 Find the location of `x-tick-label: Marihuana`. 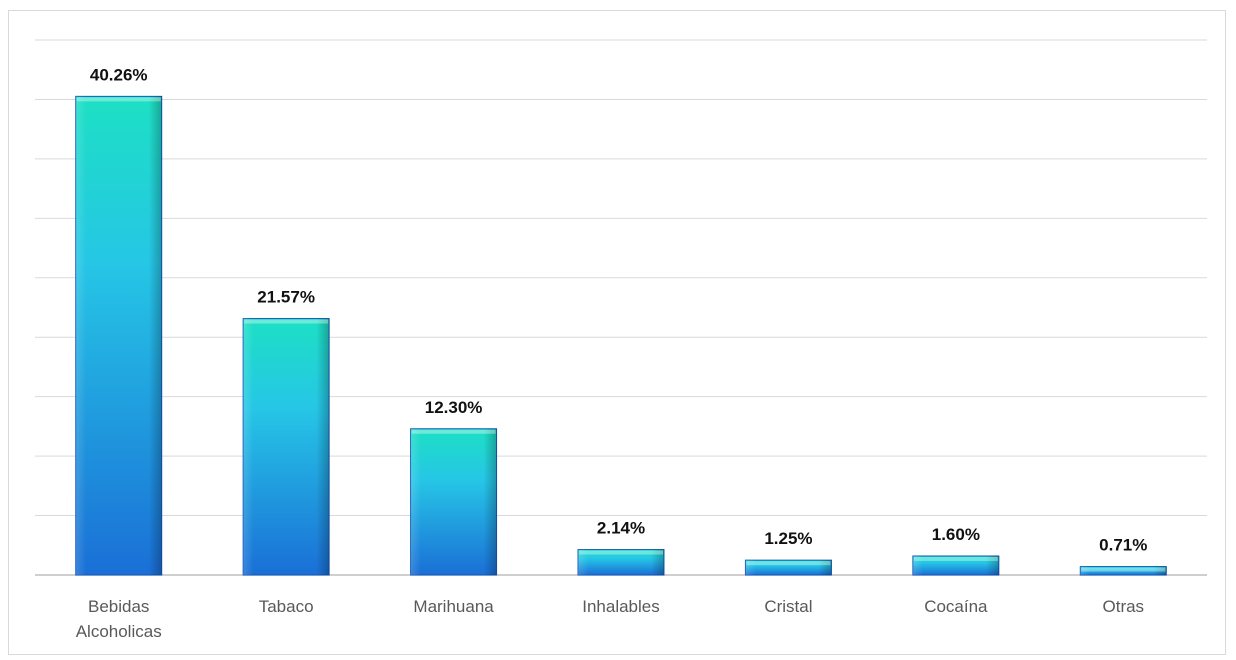

x-tick-label: Marihuana is located at coordinates (453, 606).